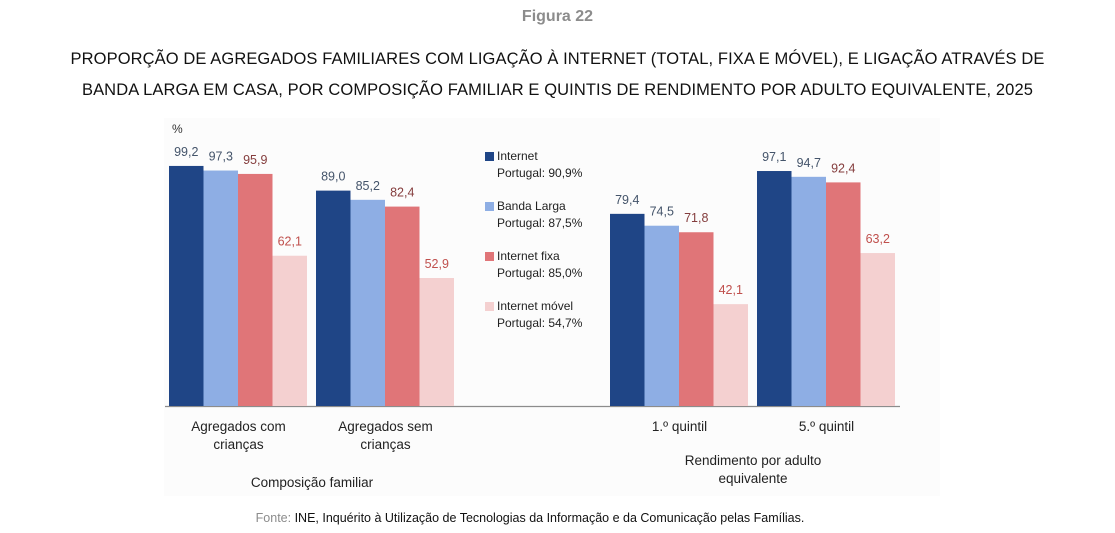 This screenshot has height=533, width=1115. Describe the element at coordinates (489, 306) in the screenshot. I see `legend-swatch-internet-movel` at that location.